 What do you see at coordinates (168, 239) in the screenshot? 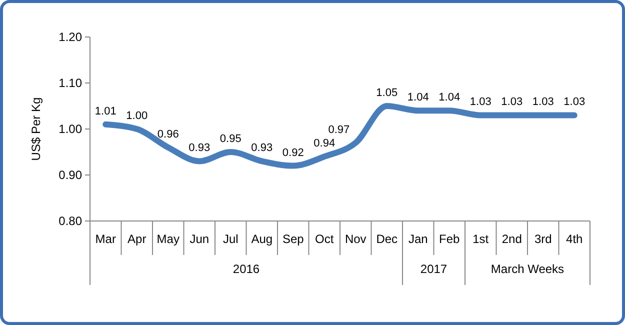
I see `x-tick-label: May` at bounding box center [168, 239].